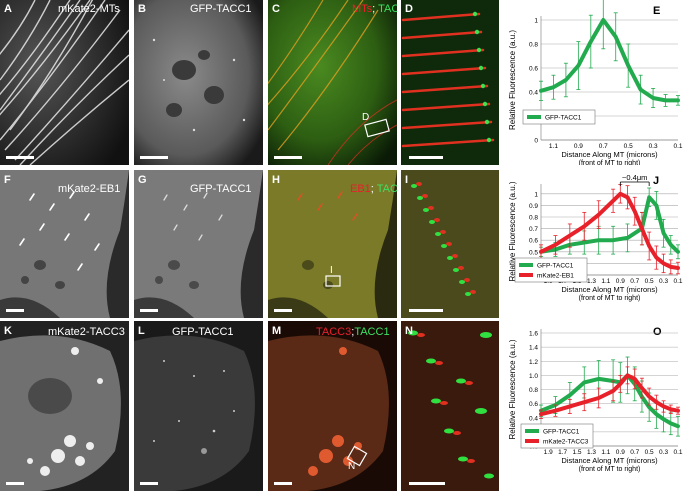 The height and width of the screenshot is (497, 683). I want to click on panel-b: B GFP-TACC1, so click(198, 82).